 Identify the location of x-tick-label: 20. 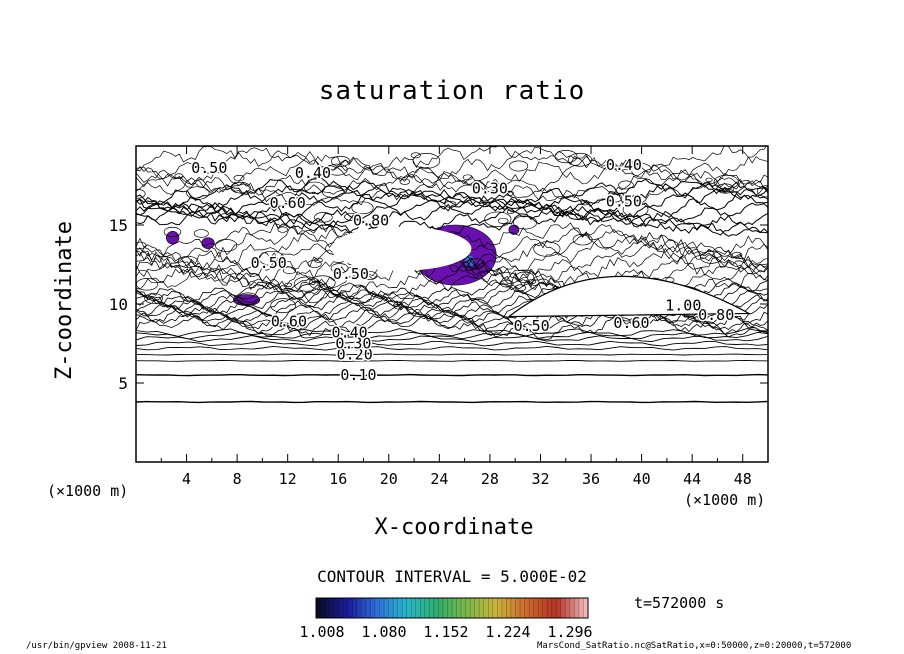
(389, 479).